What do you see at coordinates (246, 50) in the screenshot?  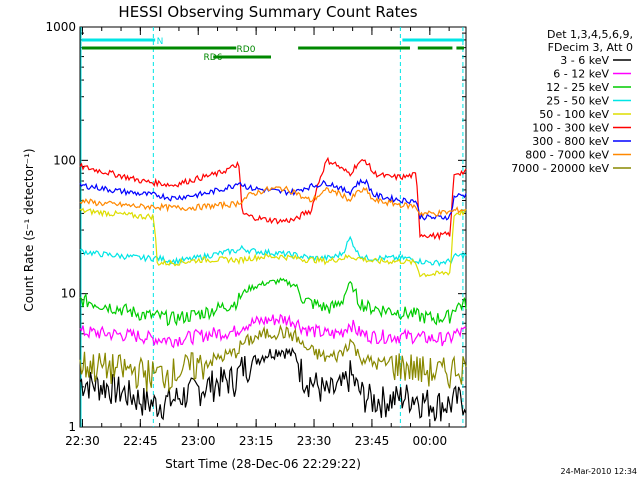 I see `flag-label-rd0: RD0` at bounding box center [246, 50].